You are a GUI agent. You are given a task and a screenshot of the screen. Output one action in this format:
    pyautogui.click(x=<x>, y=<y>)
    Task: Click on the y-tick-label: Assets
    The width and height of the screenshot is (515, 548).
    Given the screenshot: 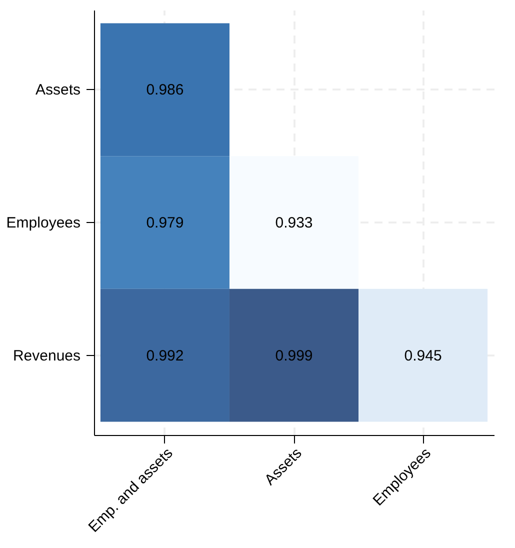 What is the action you would take?
    pyautogui.click(x=57, y=90)
    